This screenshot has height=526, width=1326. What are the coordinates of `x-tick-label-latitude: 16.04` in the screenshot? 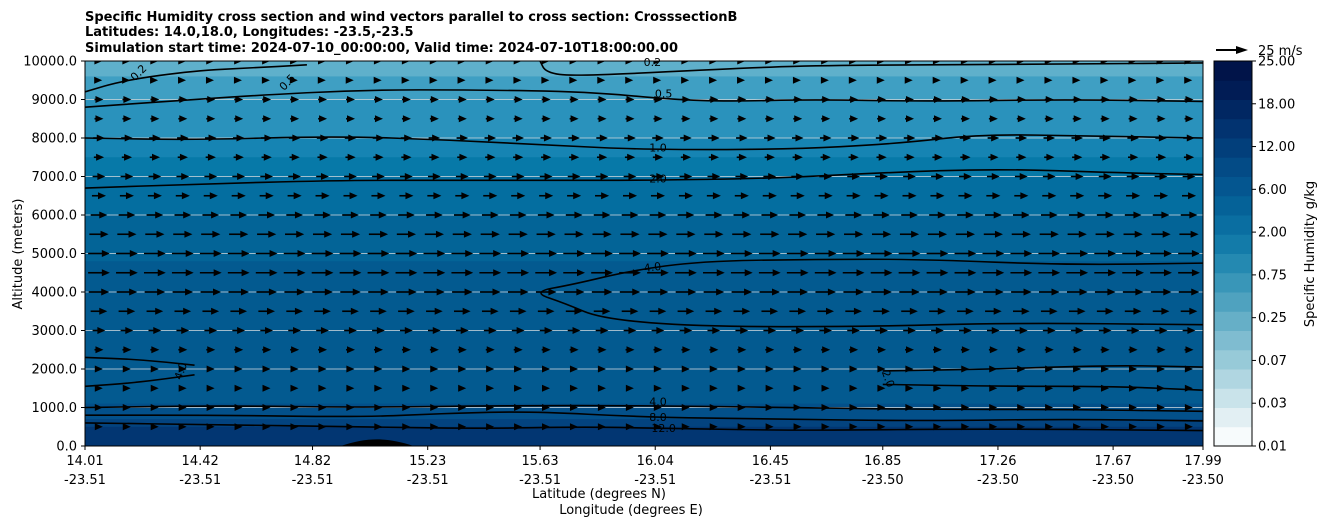 It's located at (655, 461).